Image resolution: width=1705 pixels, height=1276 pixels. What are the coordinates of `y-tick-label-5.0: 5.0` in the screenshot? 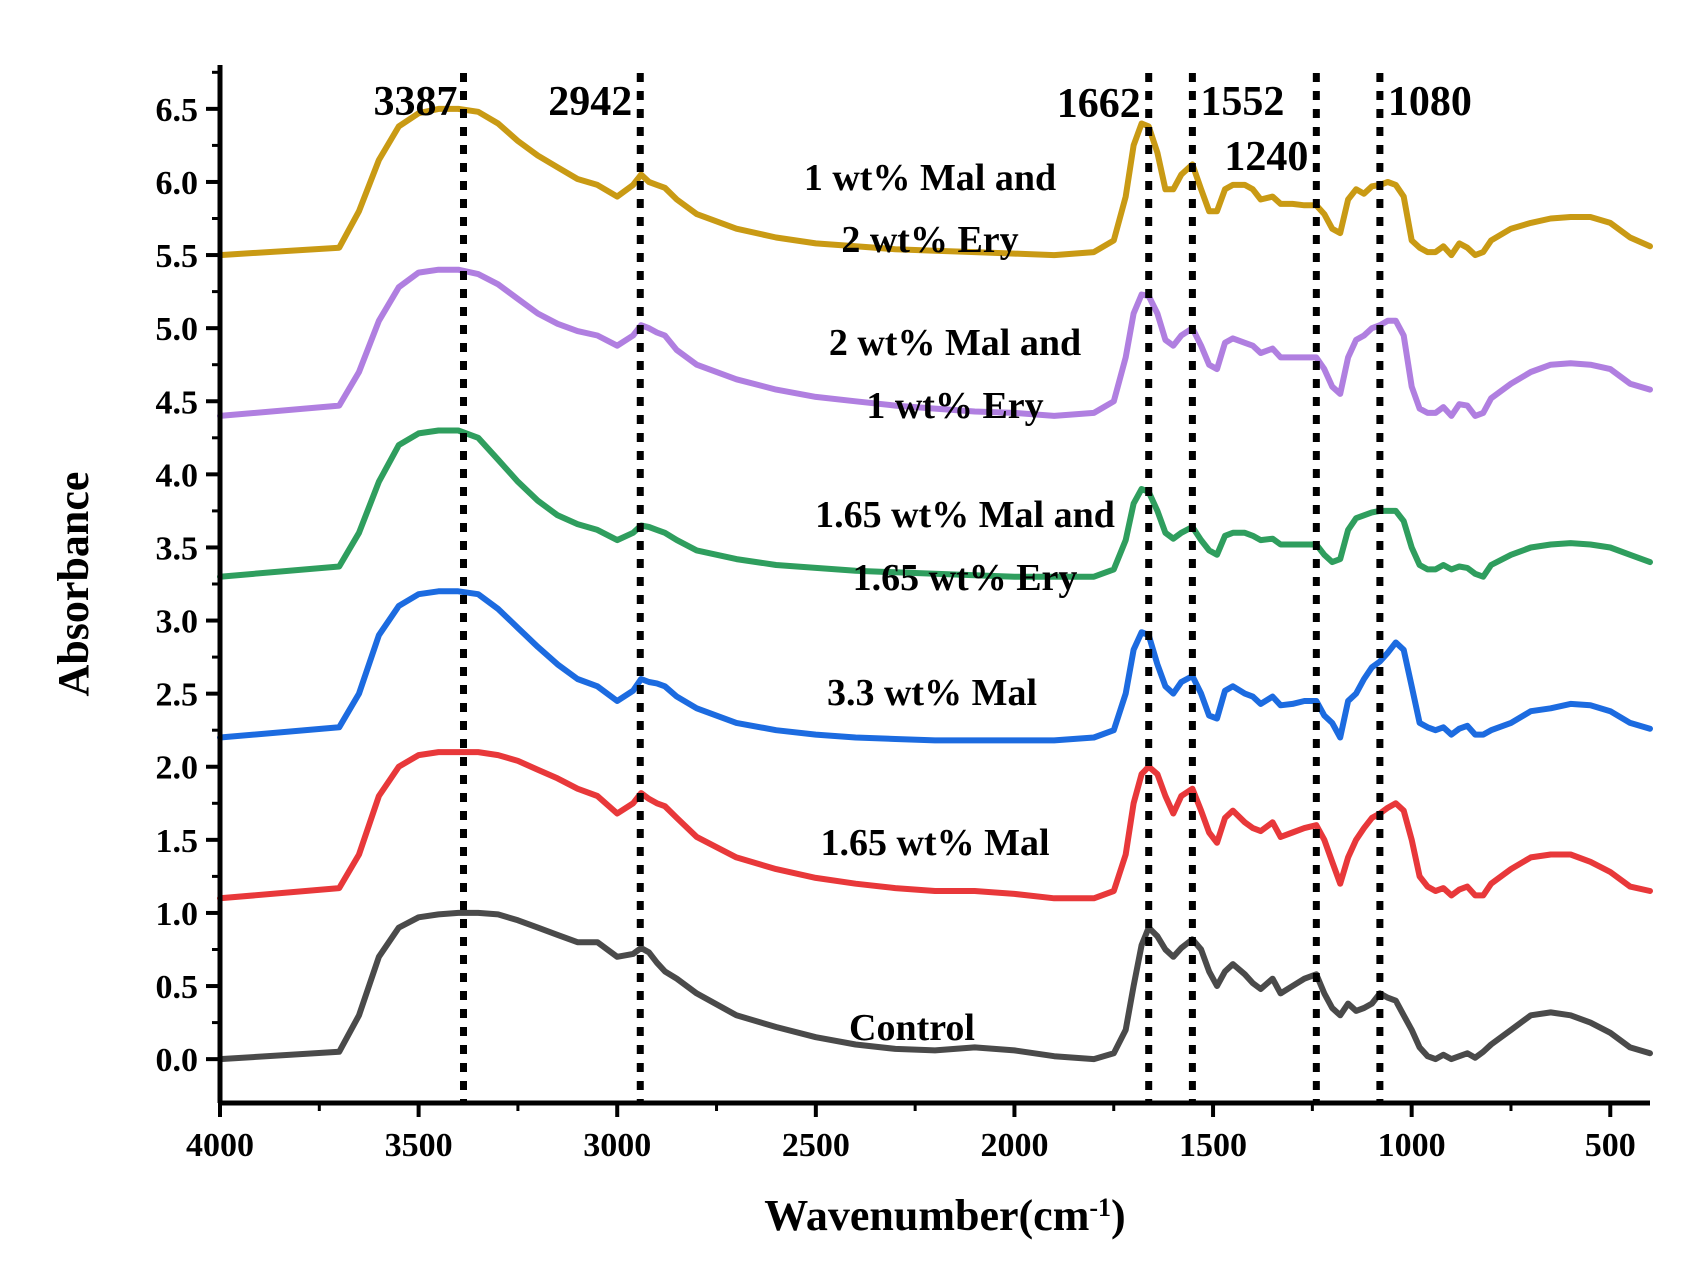 It's located at (177, 329).